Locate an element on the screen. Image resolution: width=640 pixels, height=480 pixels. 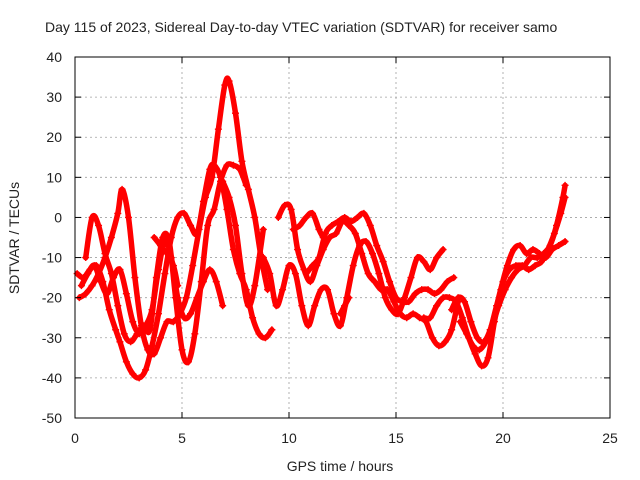
y-axis-label: SDTVAR / TECUs is located at coordinates (14, 238).